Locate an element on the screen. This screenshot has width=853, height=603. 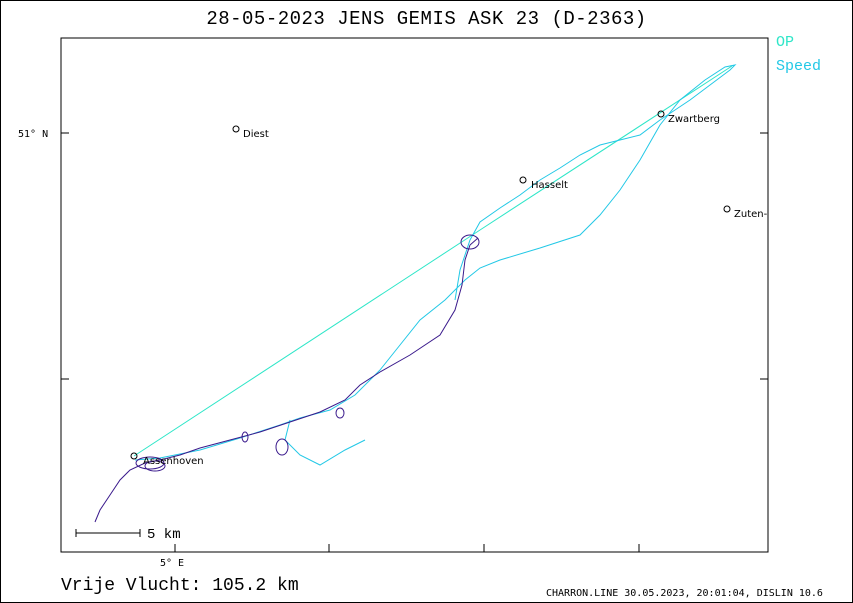
svg-text: Diest is located at coordinates (256, 134).